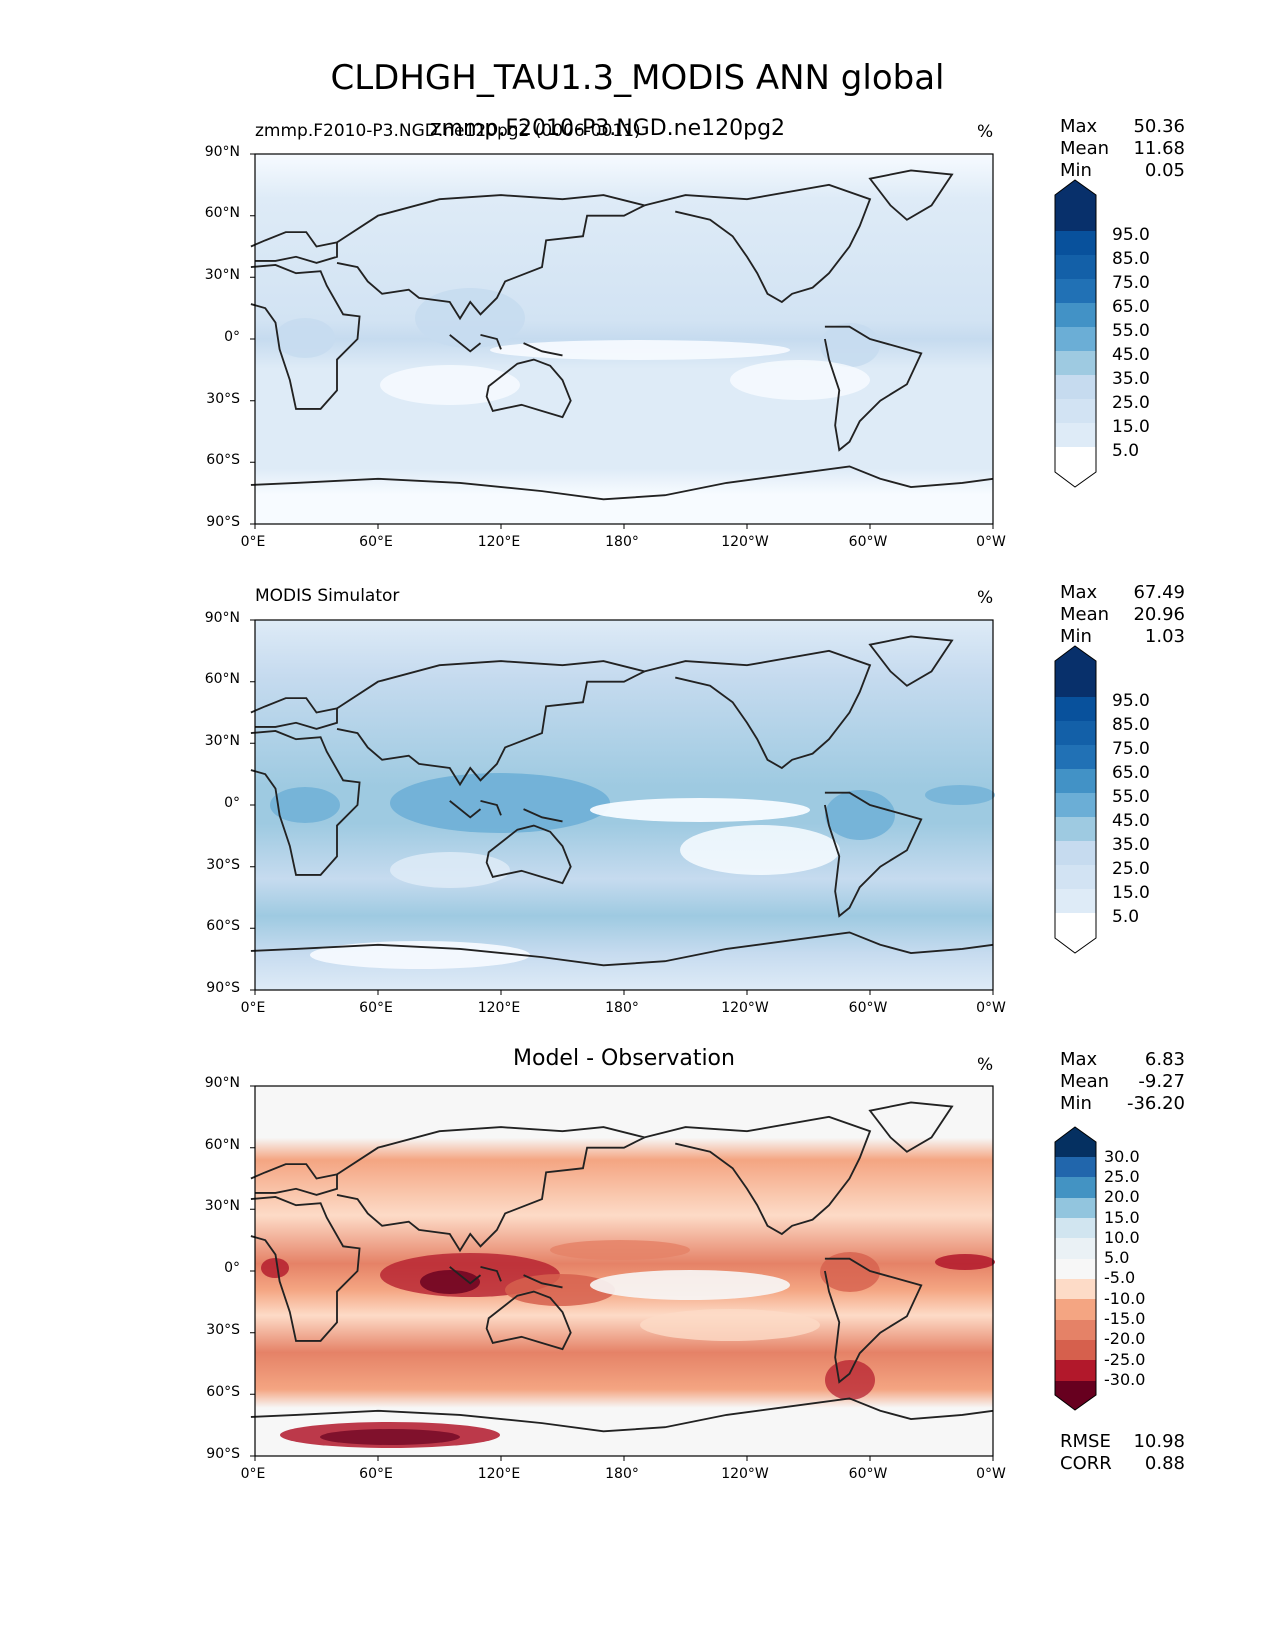  I want to click on panel3-units: %, so click(985, 1065).